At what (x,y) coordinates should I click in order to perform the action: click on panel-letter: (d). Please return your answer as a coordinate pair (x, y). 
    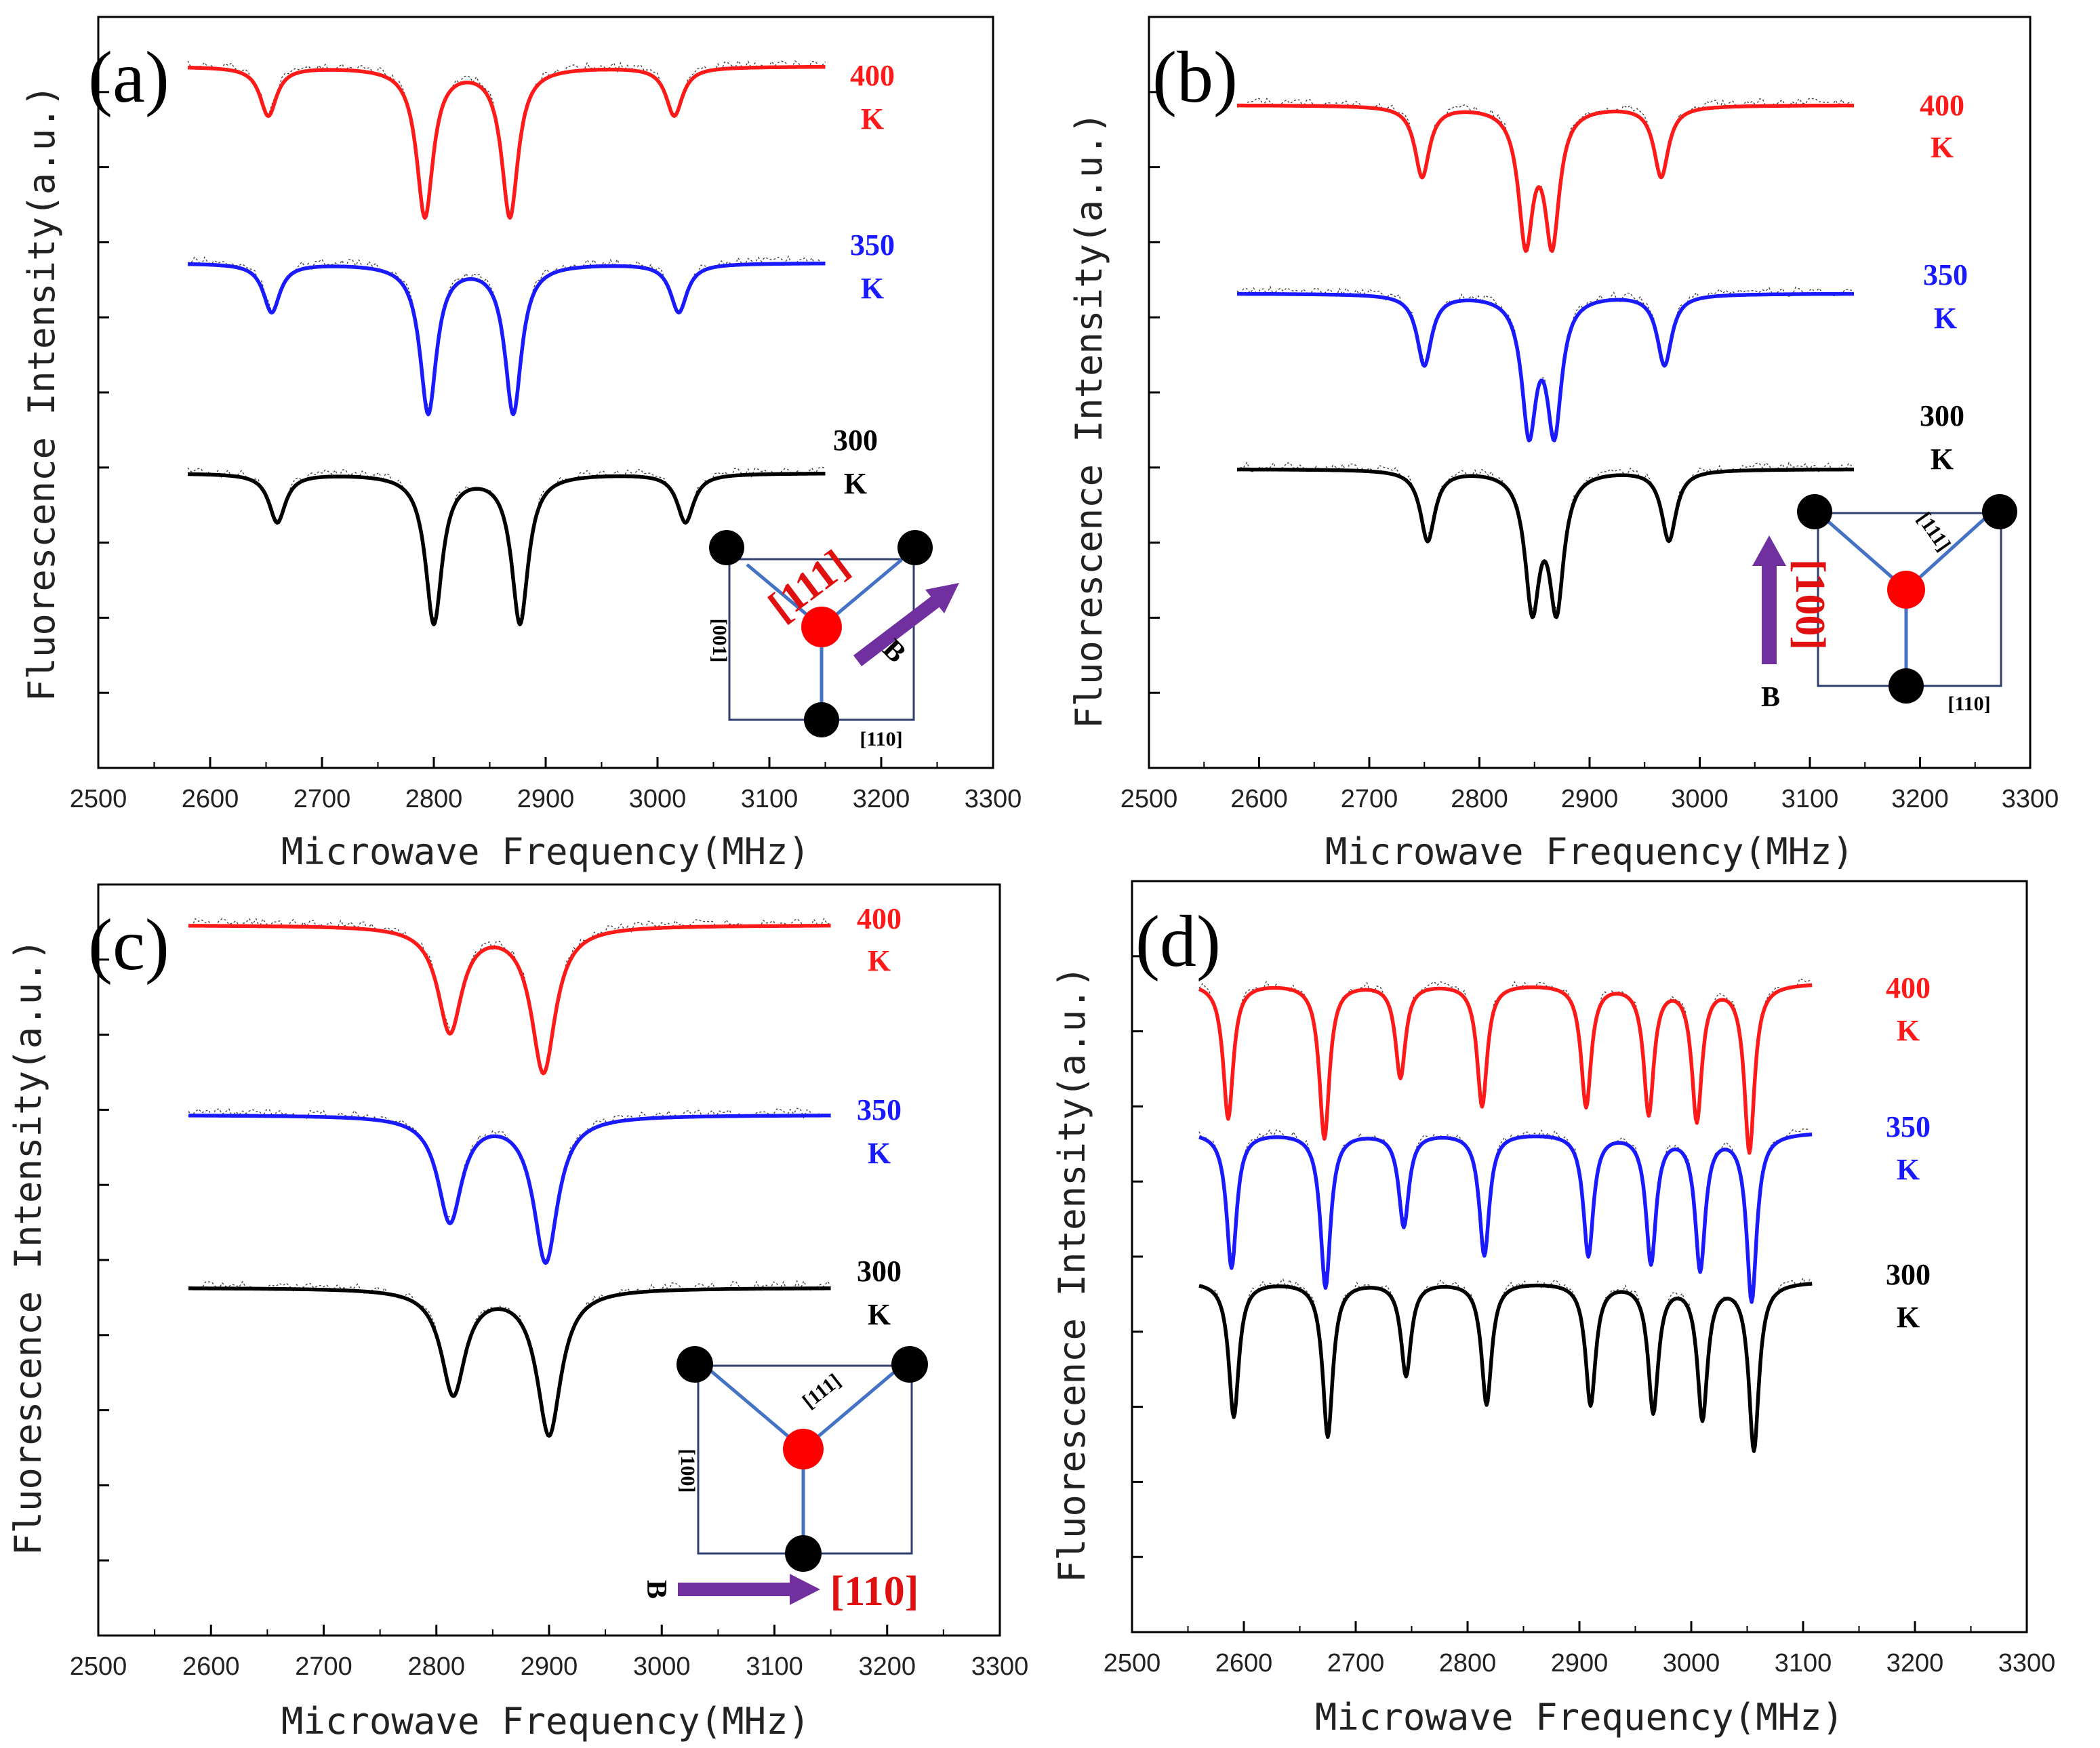
    Looking at the image, I should click on (1178, 941).